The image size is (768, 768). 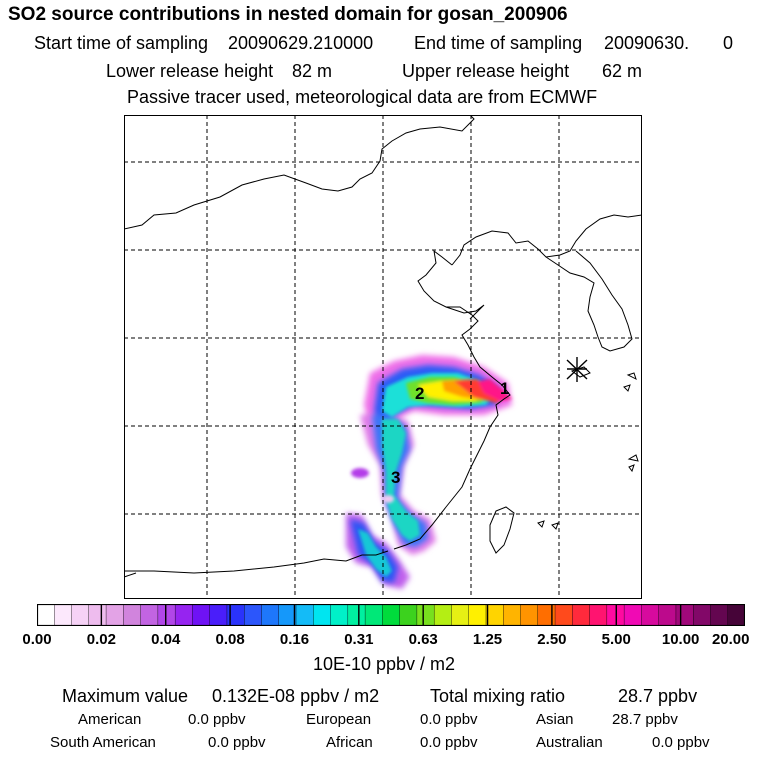 I want to click on upper-height-value: 62 m, so click(x=622, y=71).